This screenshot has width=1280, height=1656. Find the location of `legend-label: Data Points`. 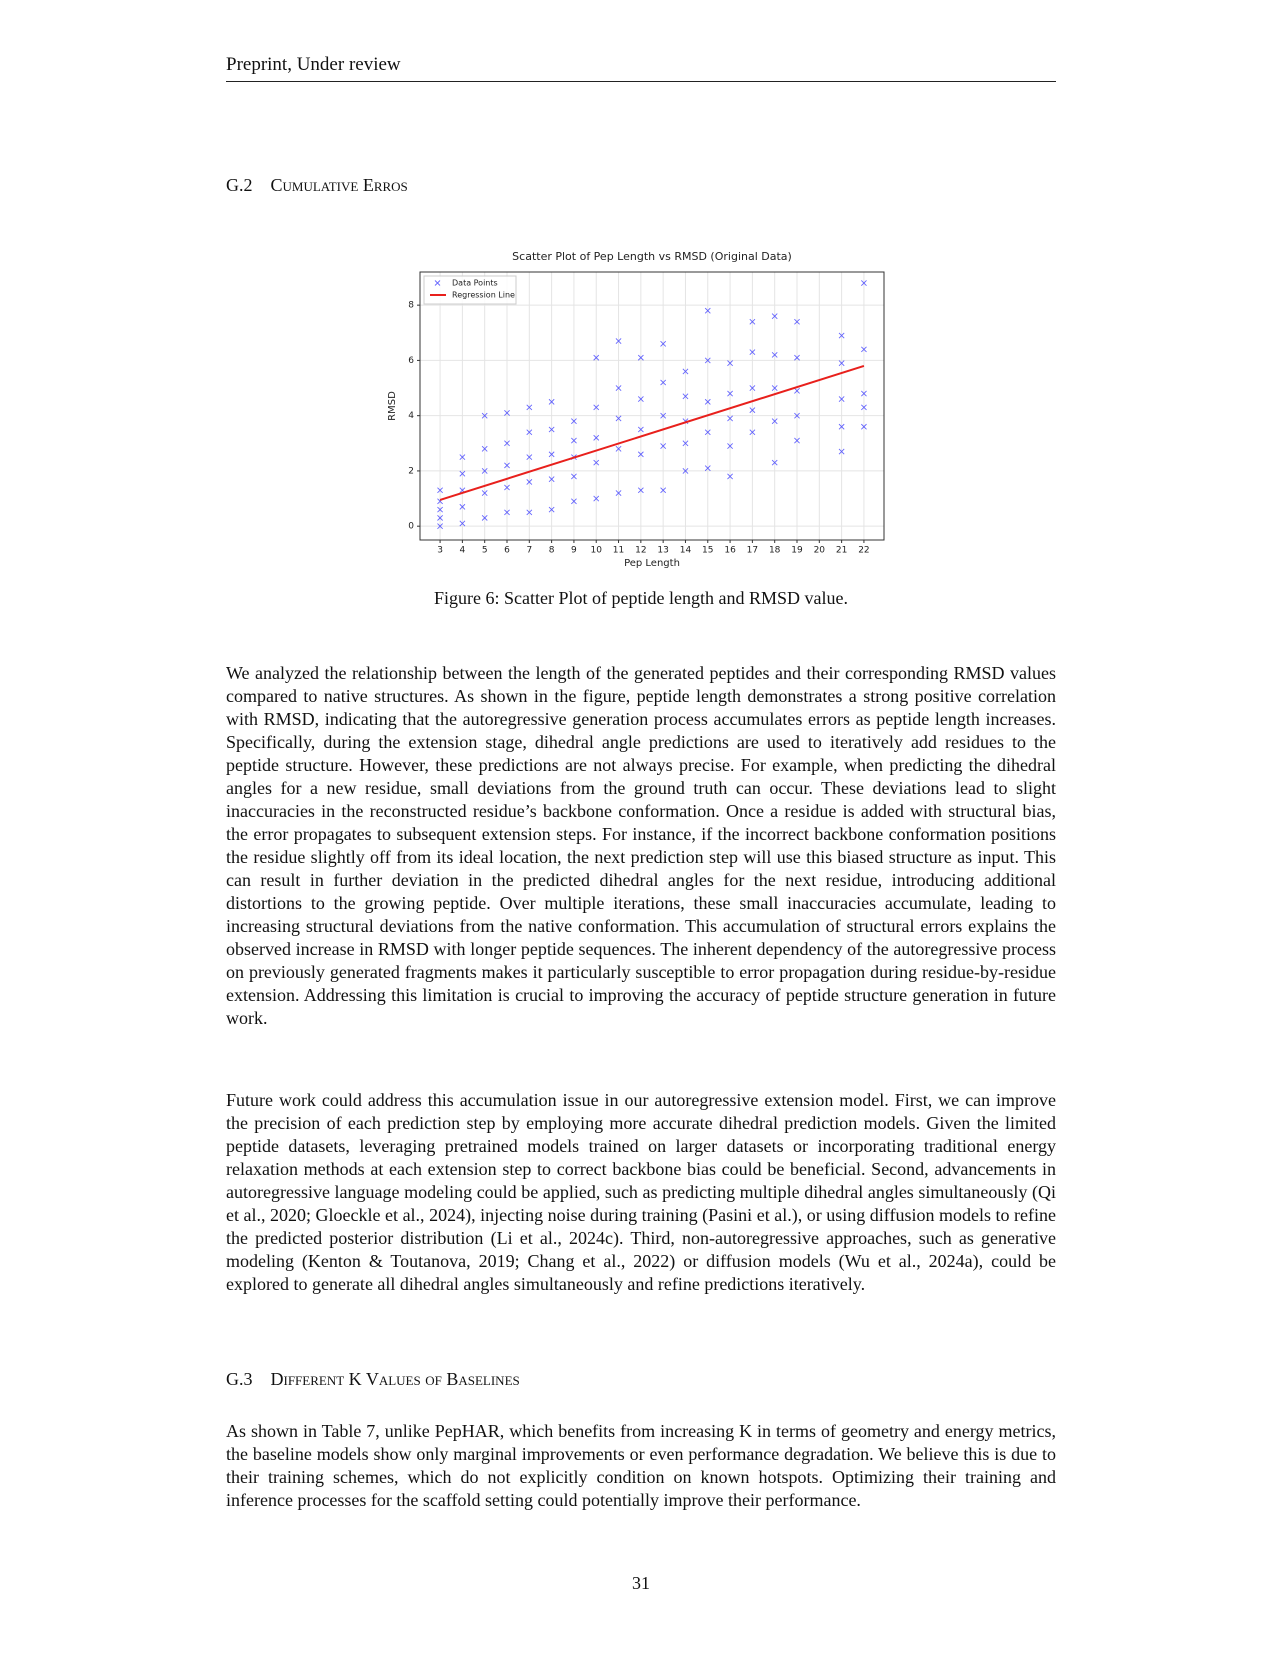

legend-label: Data Points is located at coordinates (475, 283).